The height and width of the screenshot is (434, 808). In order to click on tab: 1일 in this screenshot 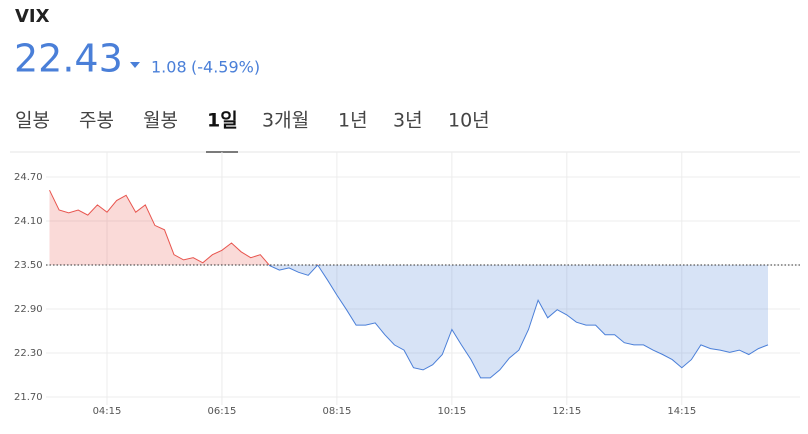, I will do `click(222, 121)`.